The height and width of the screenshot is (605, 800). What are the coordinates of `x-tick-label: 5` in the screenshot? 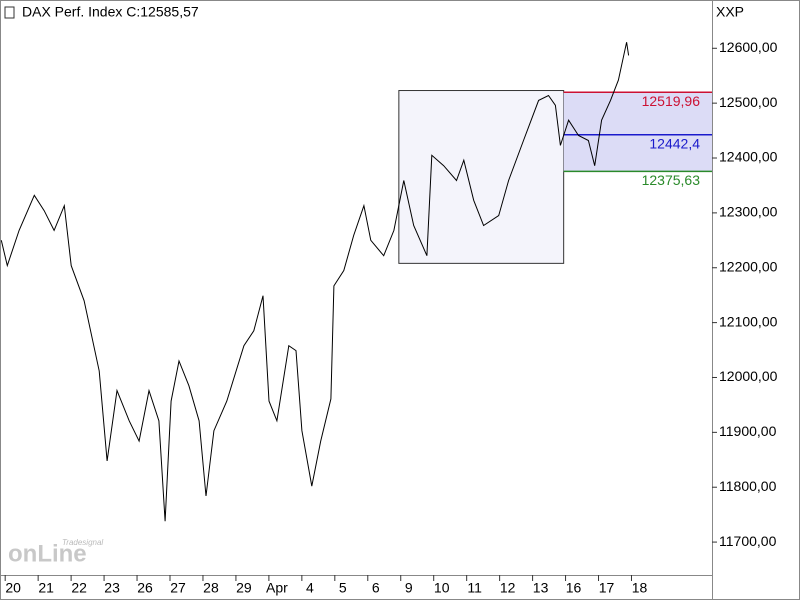 It's located at (343, 588).